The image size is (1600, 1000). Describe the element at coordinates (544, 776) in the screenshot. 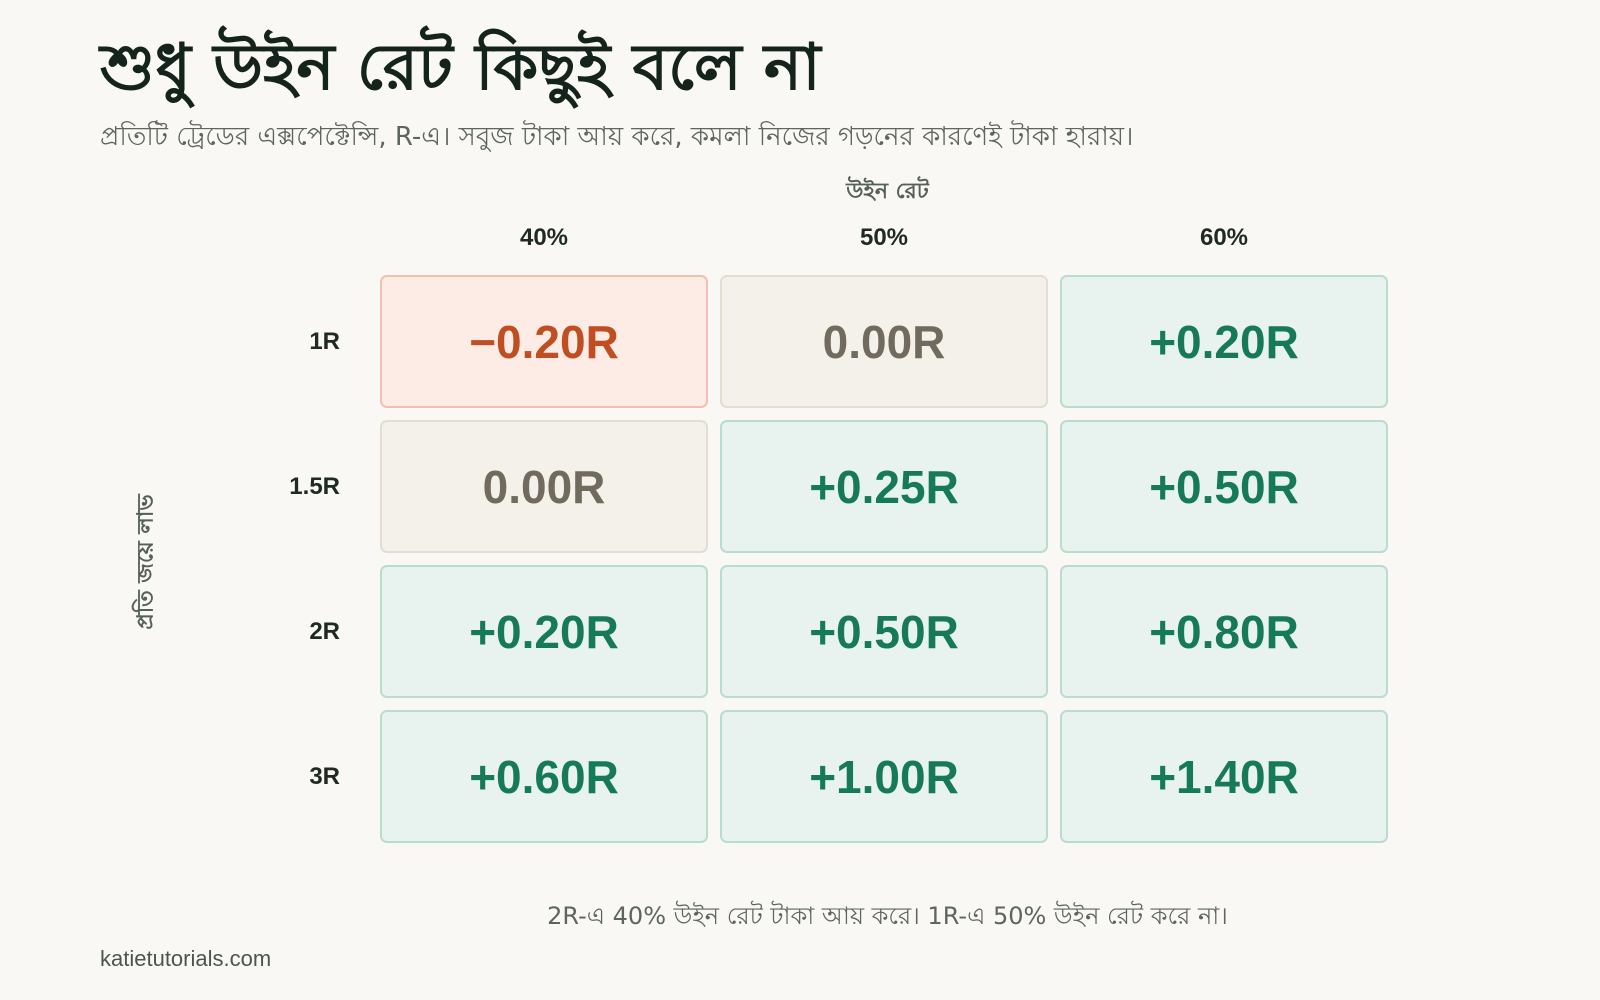

I see `heatmap-cell-r4-c1: +0.60R` at that location.